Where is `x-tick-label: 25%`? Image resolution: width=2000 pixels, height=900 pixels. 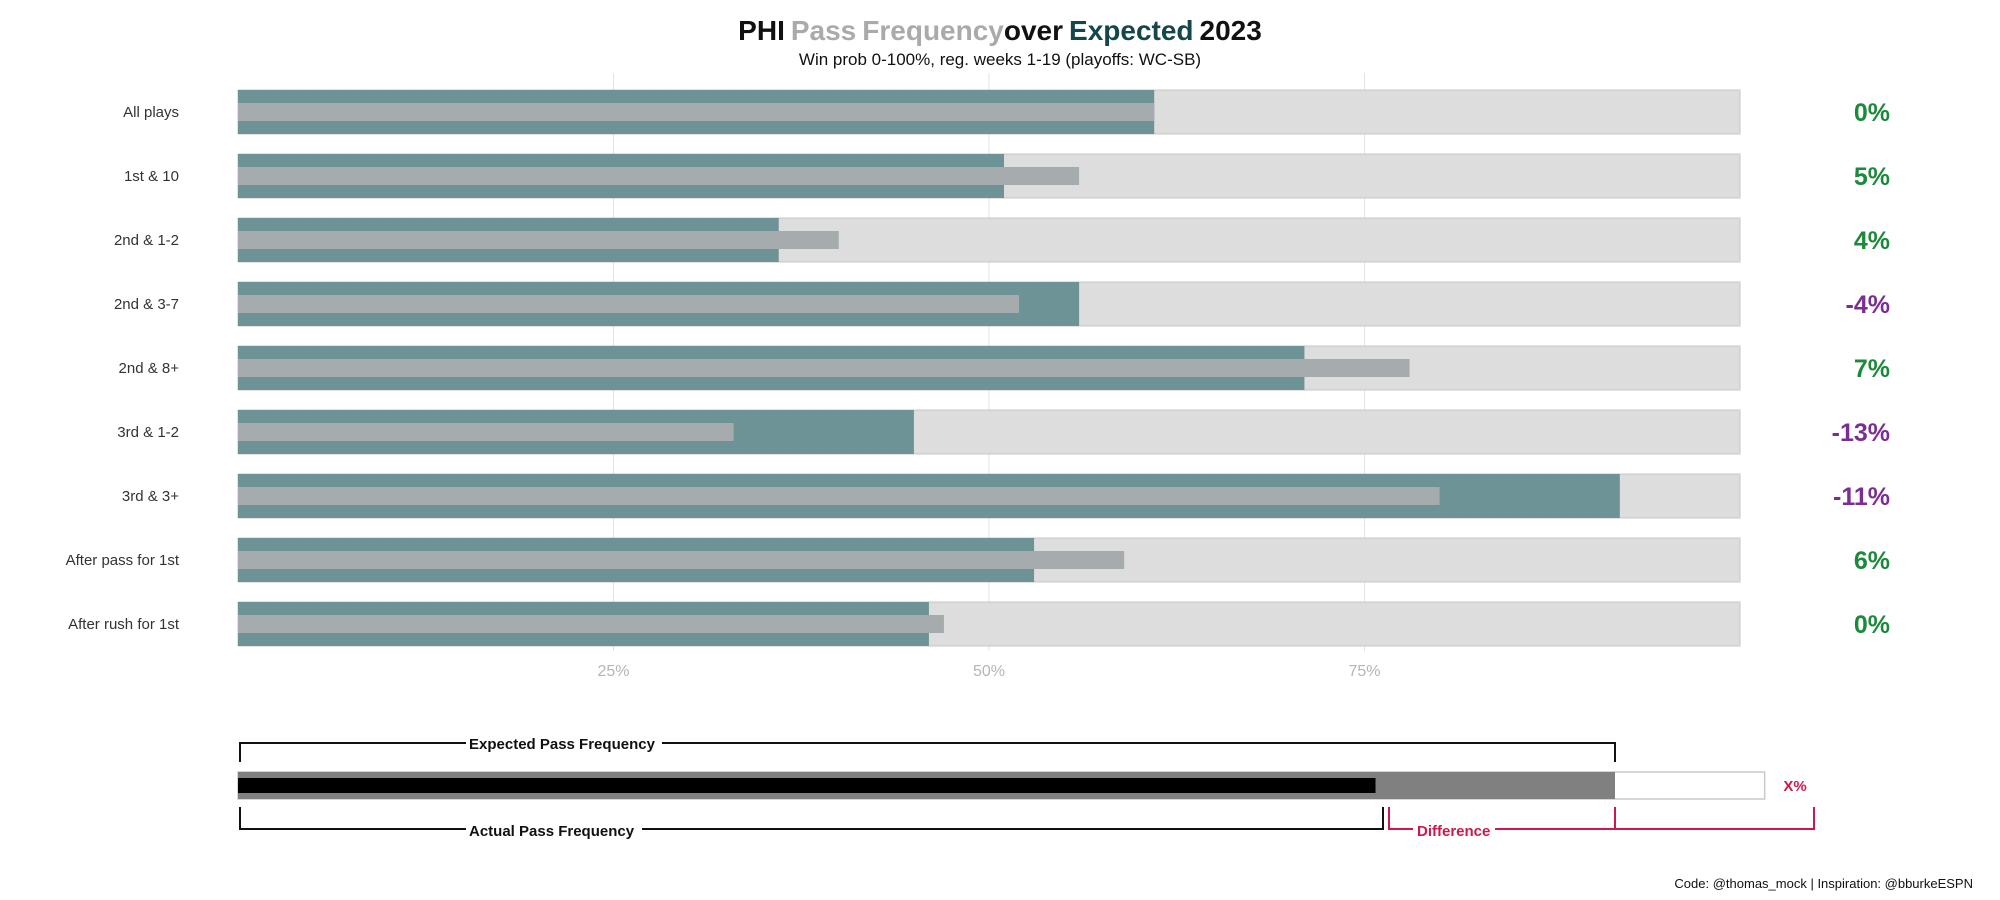 x-tick-label: 25% is located at coordinates (613, 671).